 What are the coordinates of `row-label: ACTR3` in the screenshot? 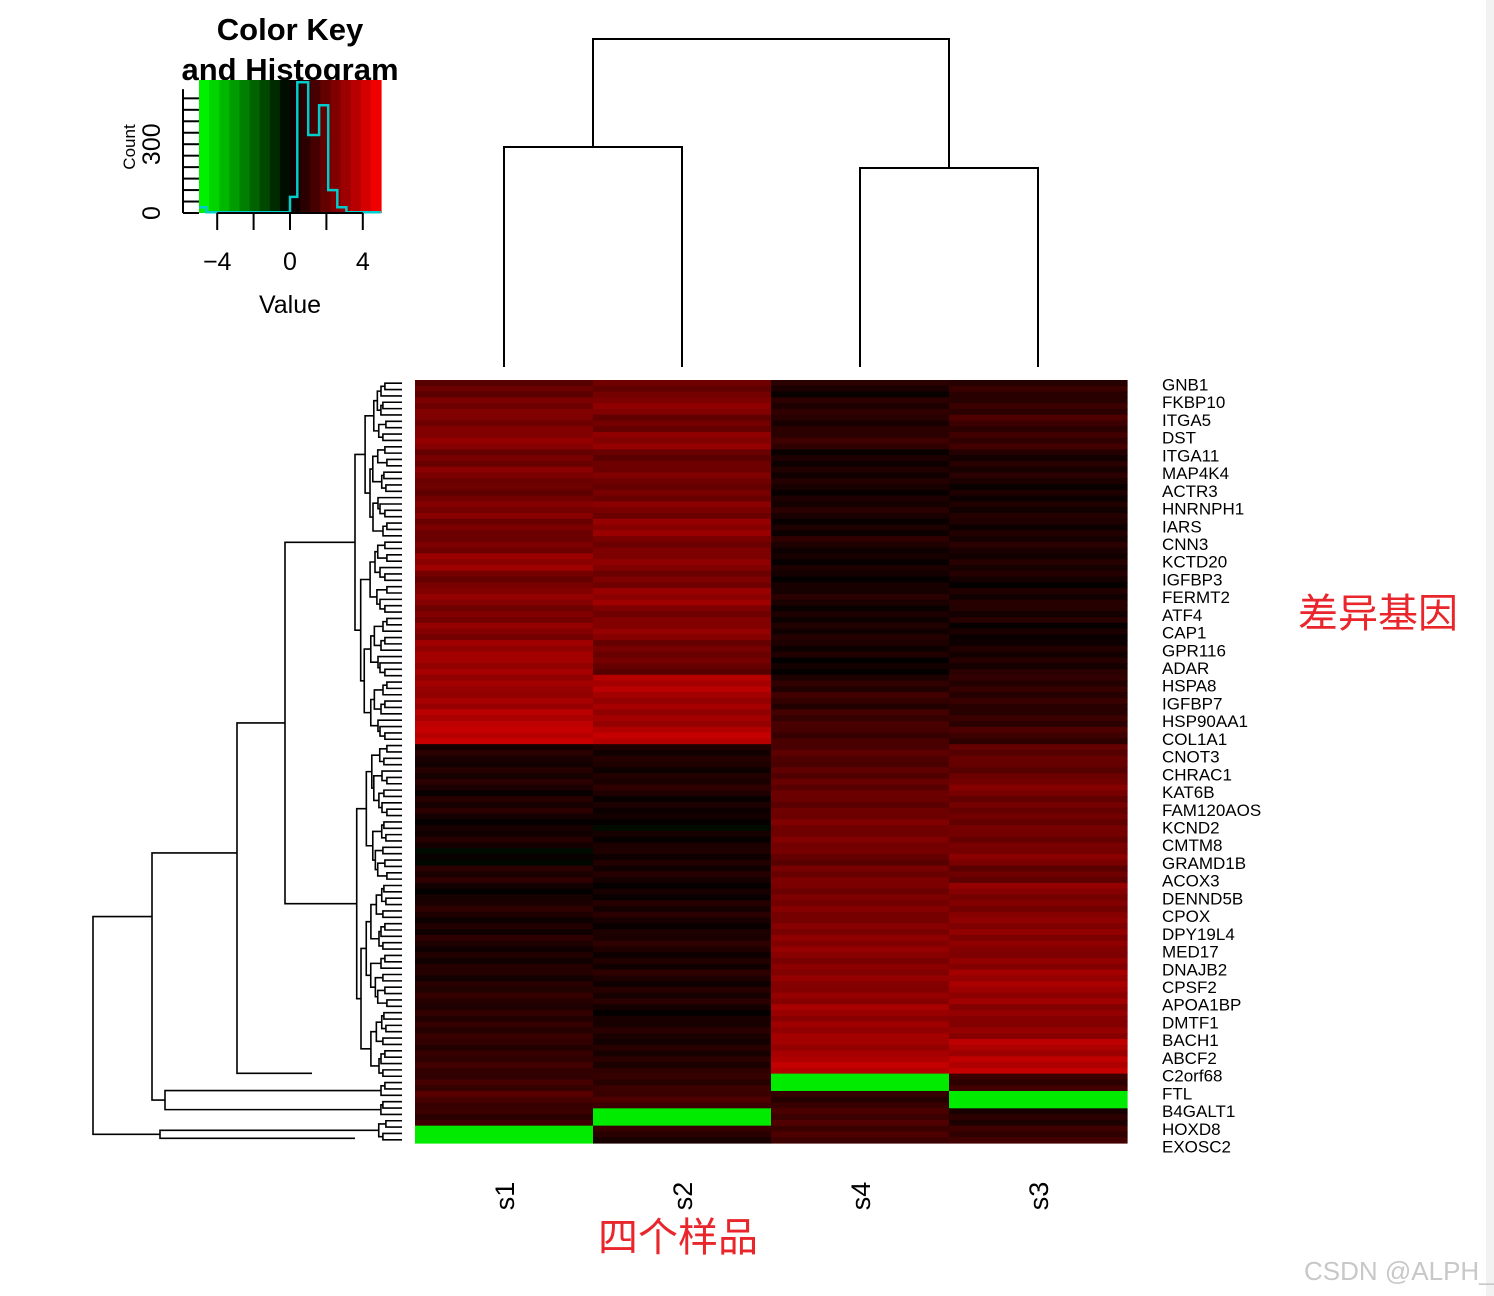 It's located at (1190, 491).